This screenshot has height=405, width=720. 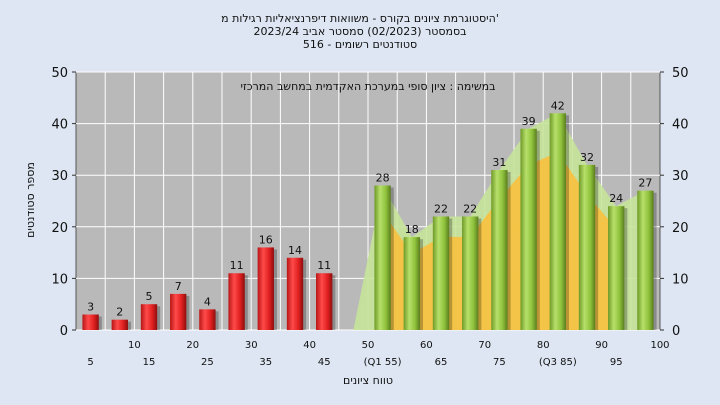 What do you see at coordinates (59, 125) in the screenshot?
I see `y-tick-label-left: 40` at bounding box center [59, 125].